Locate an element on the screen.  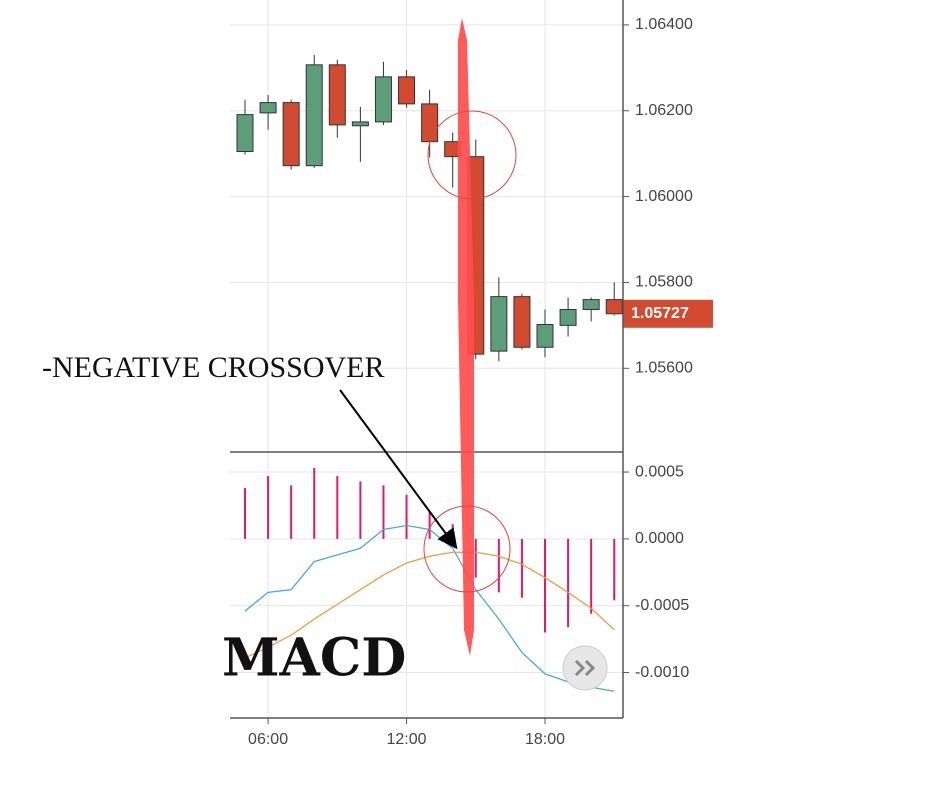
y-tick-label: -0.0010 is located at coordinates (662, 672).